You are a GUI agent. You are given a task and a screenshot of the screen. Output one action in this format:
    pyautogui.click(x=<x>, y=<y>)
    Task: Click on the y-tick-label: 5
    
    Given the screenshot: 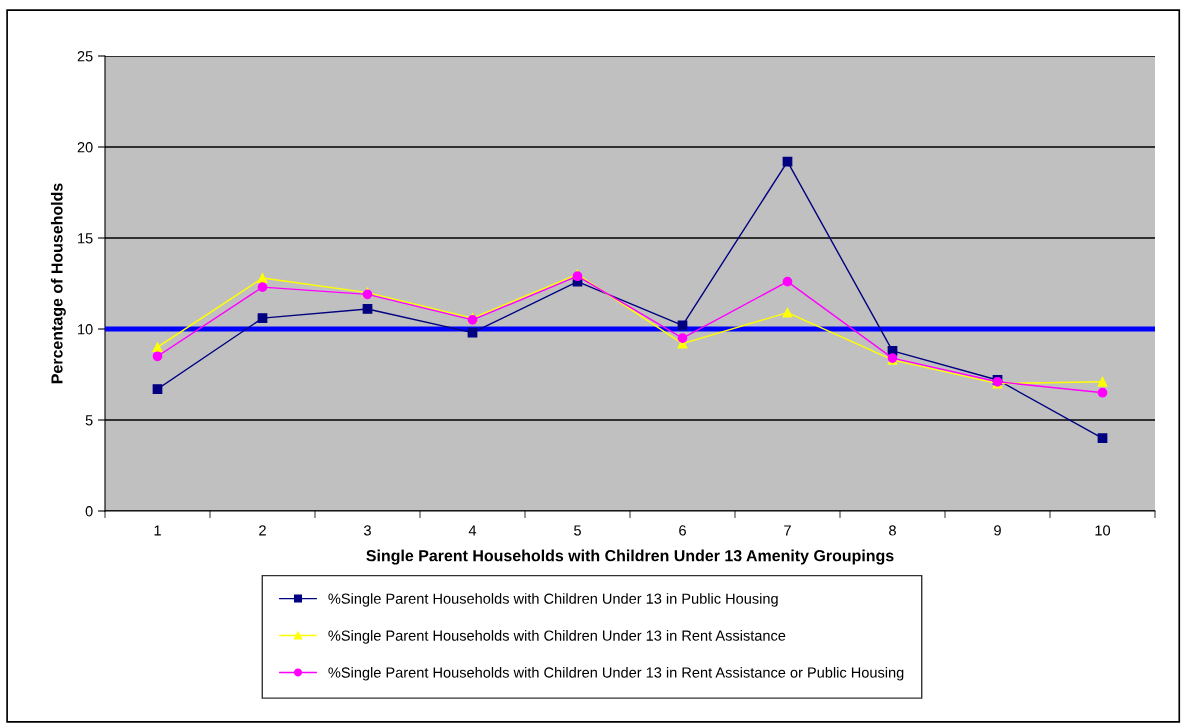 What is the action you would take?
    pyautogui.click(x=89, y=420)
    